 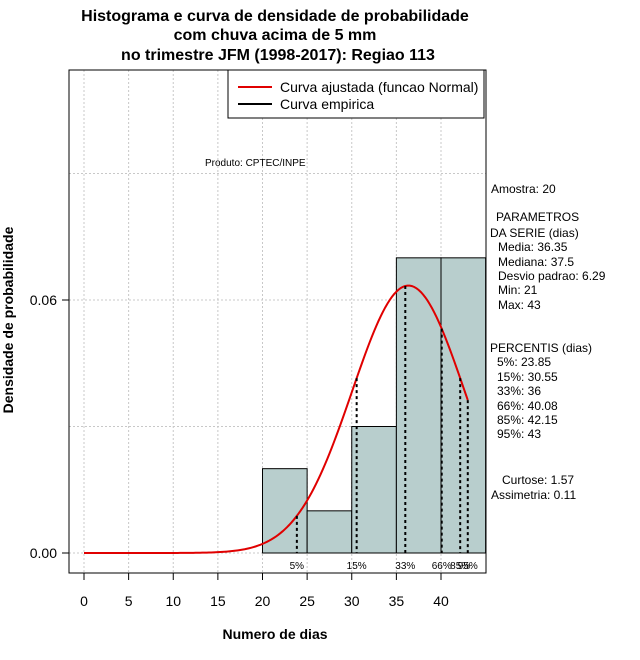 What do you see at coordinates (534, 233) in the screenshot?
I see `stat-params-title-2: DA SERIE (dias)` at bounding box center [534, 233].